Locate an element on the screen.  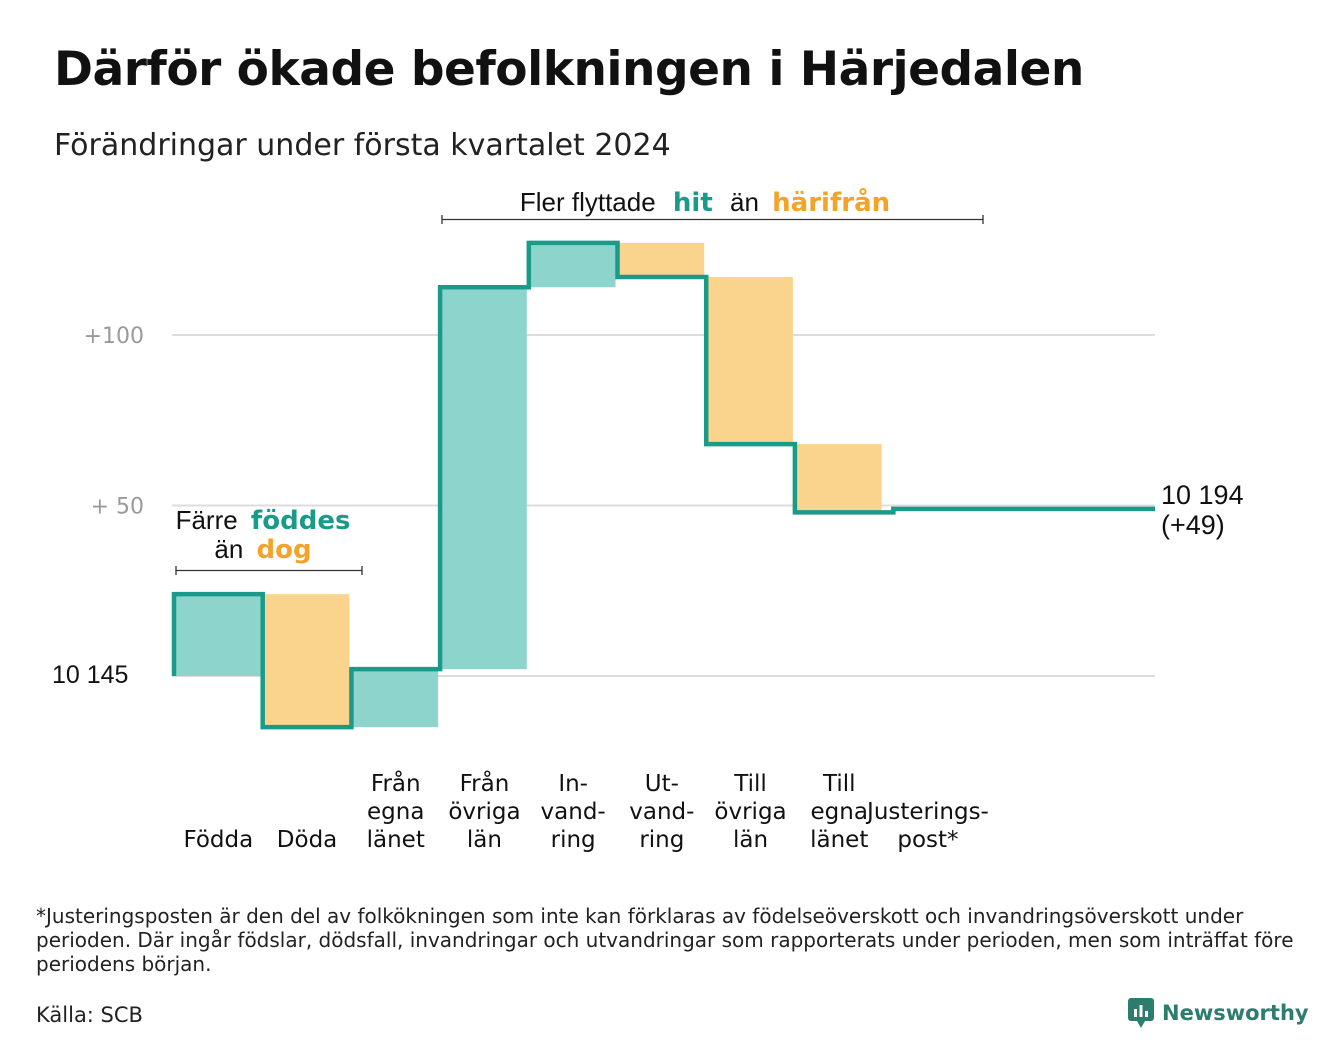
annotation-migration-orange: härifrån is located at coordinates (831, 202).